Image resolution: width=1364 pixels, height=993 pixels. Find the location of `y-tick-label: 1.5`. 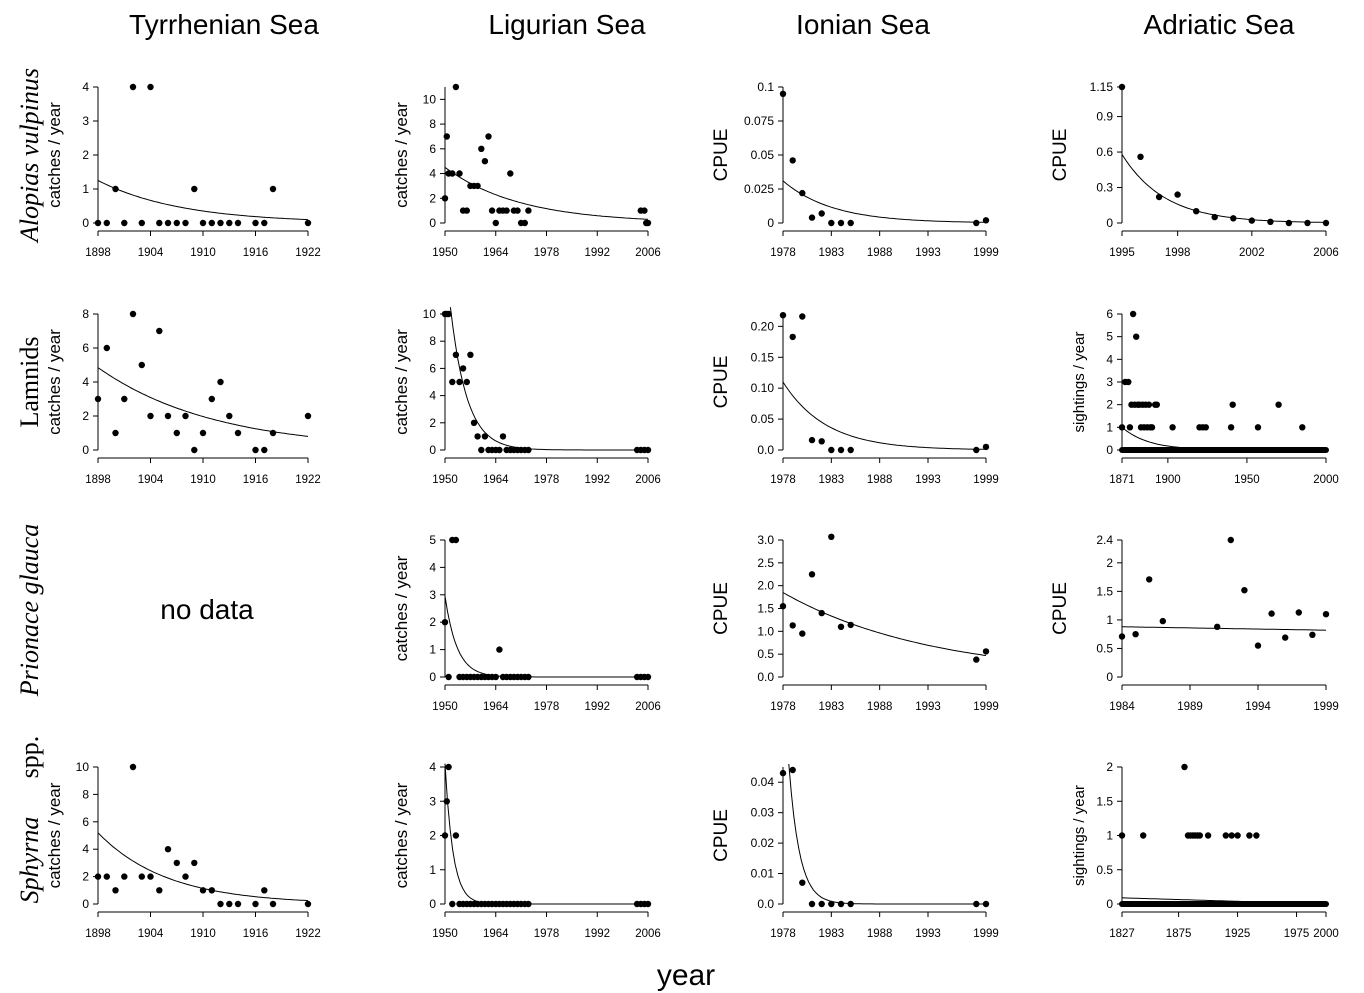

y-tick-label: 1.5 is located at coordinates (765, 609).